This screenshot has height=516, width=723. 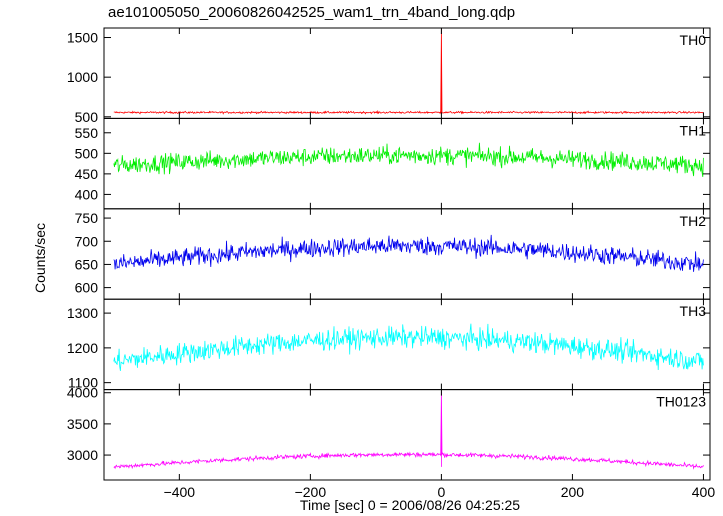 I want to click on y-tick-label: 700, so click(x=87, y=241).